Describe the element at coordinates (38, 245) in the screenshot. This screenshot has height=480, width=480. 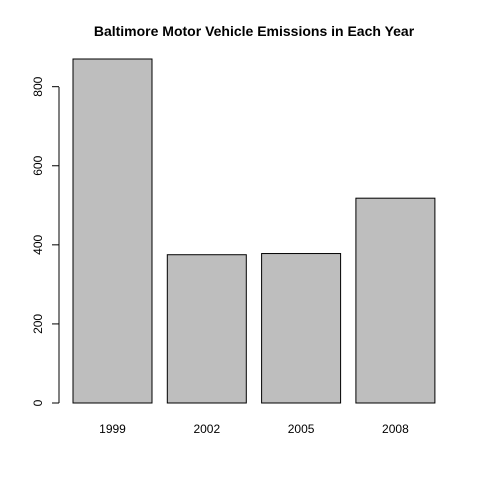
I see `y-tick-label: 400` at that location.